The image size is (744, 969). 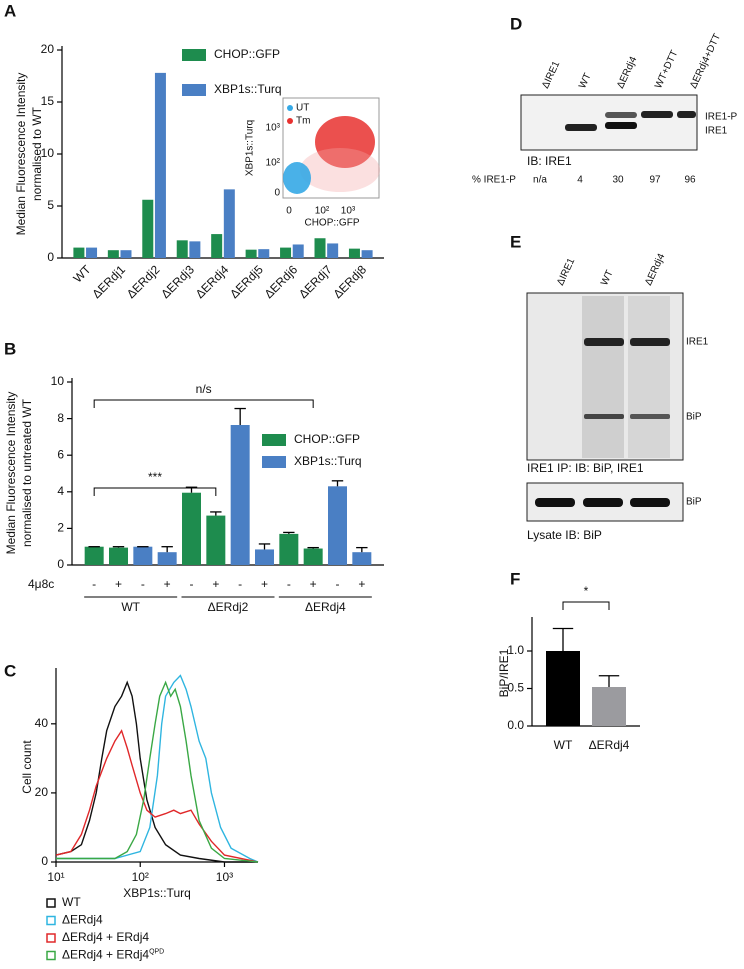 What do you see at coordinates (27, 767) in the screenshot?
I see `y-axis-label: Cell count` at bounding box center [27, 767].